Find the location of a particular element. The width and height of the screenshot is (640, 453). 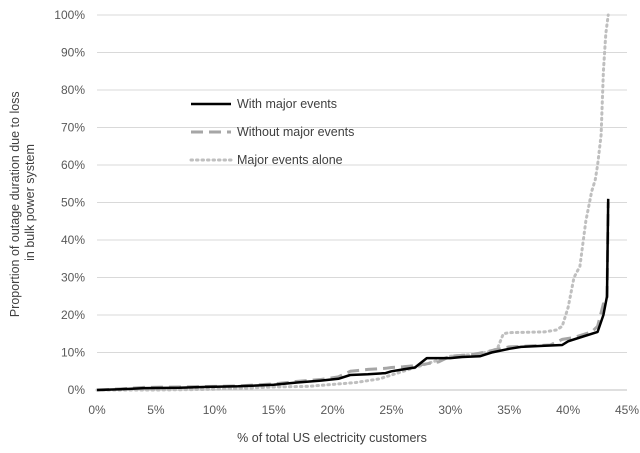

x-tick-label: 35% is located at coordinates (509, 410).